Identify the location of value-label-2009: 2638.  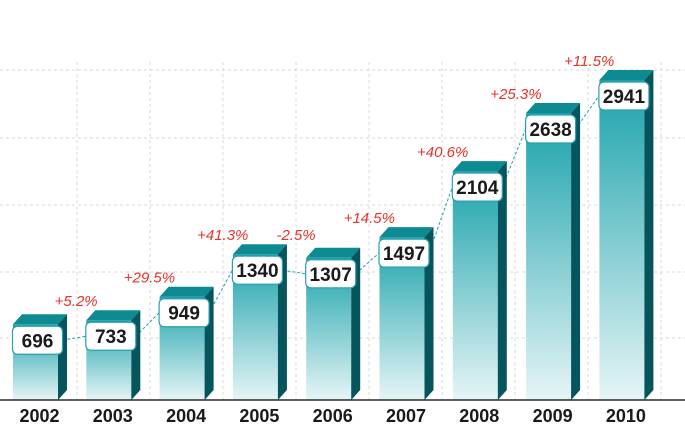
(550, 129).